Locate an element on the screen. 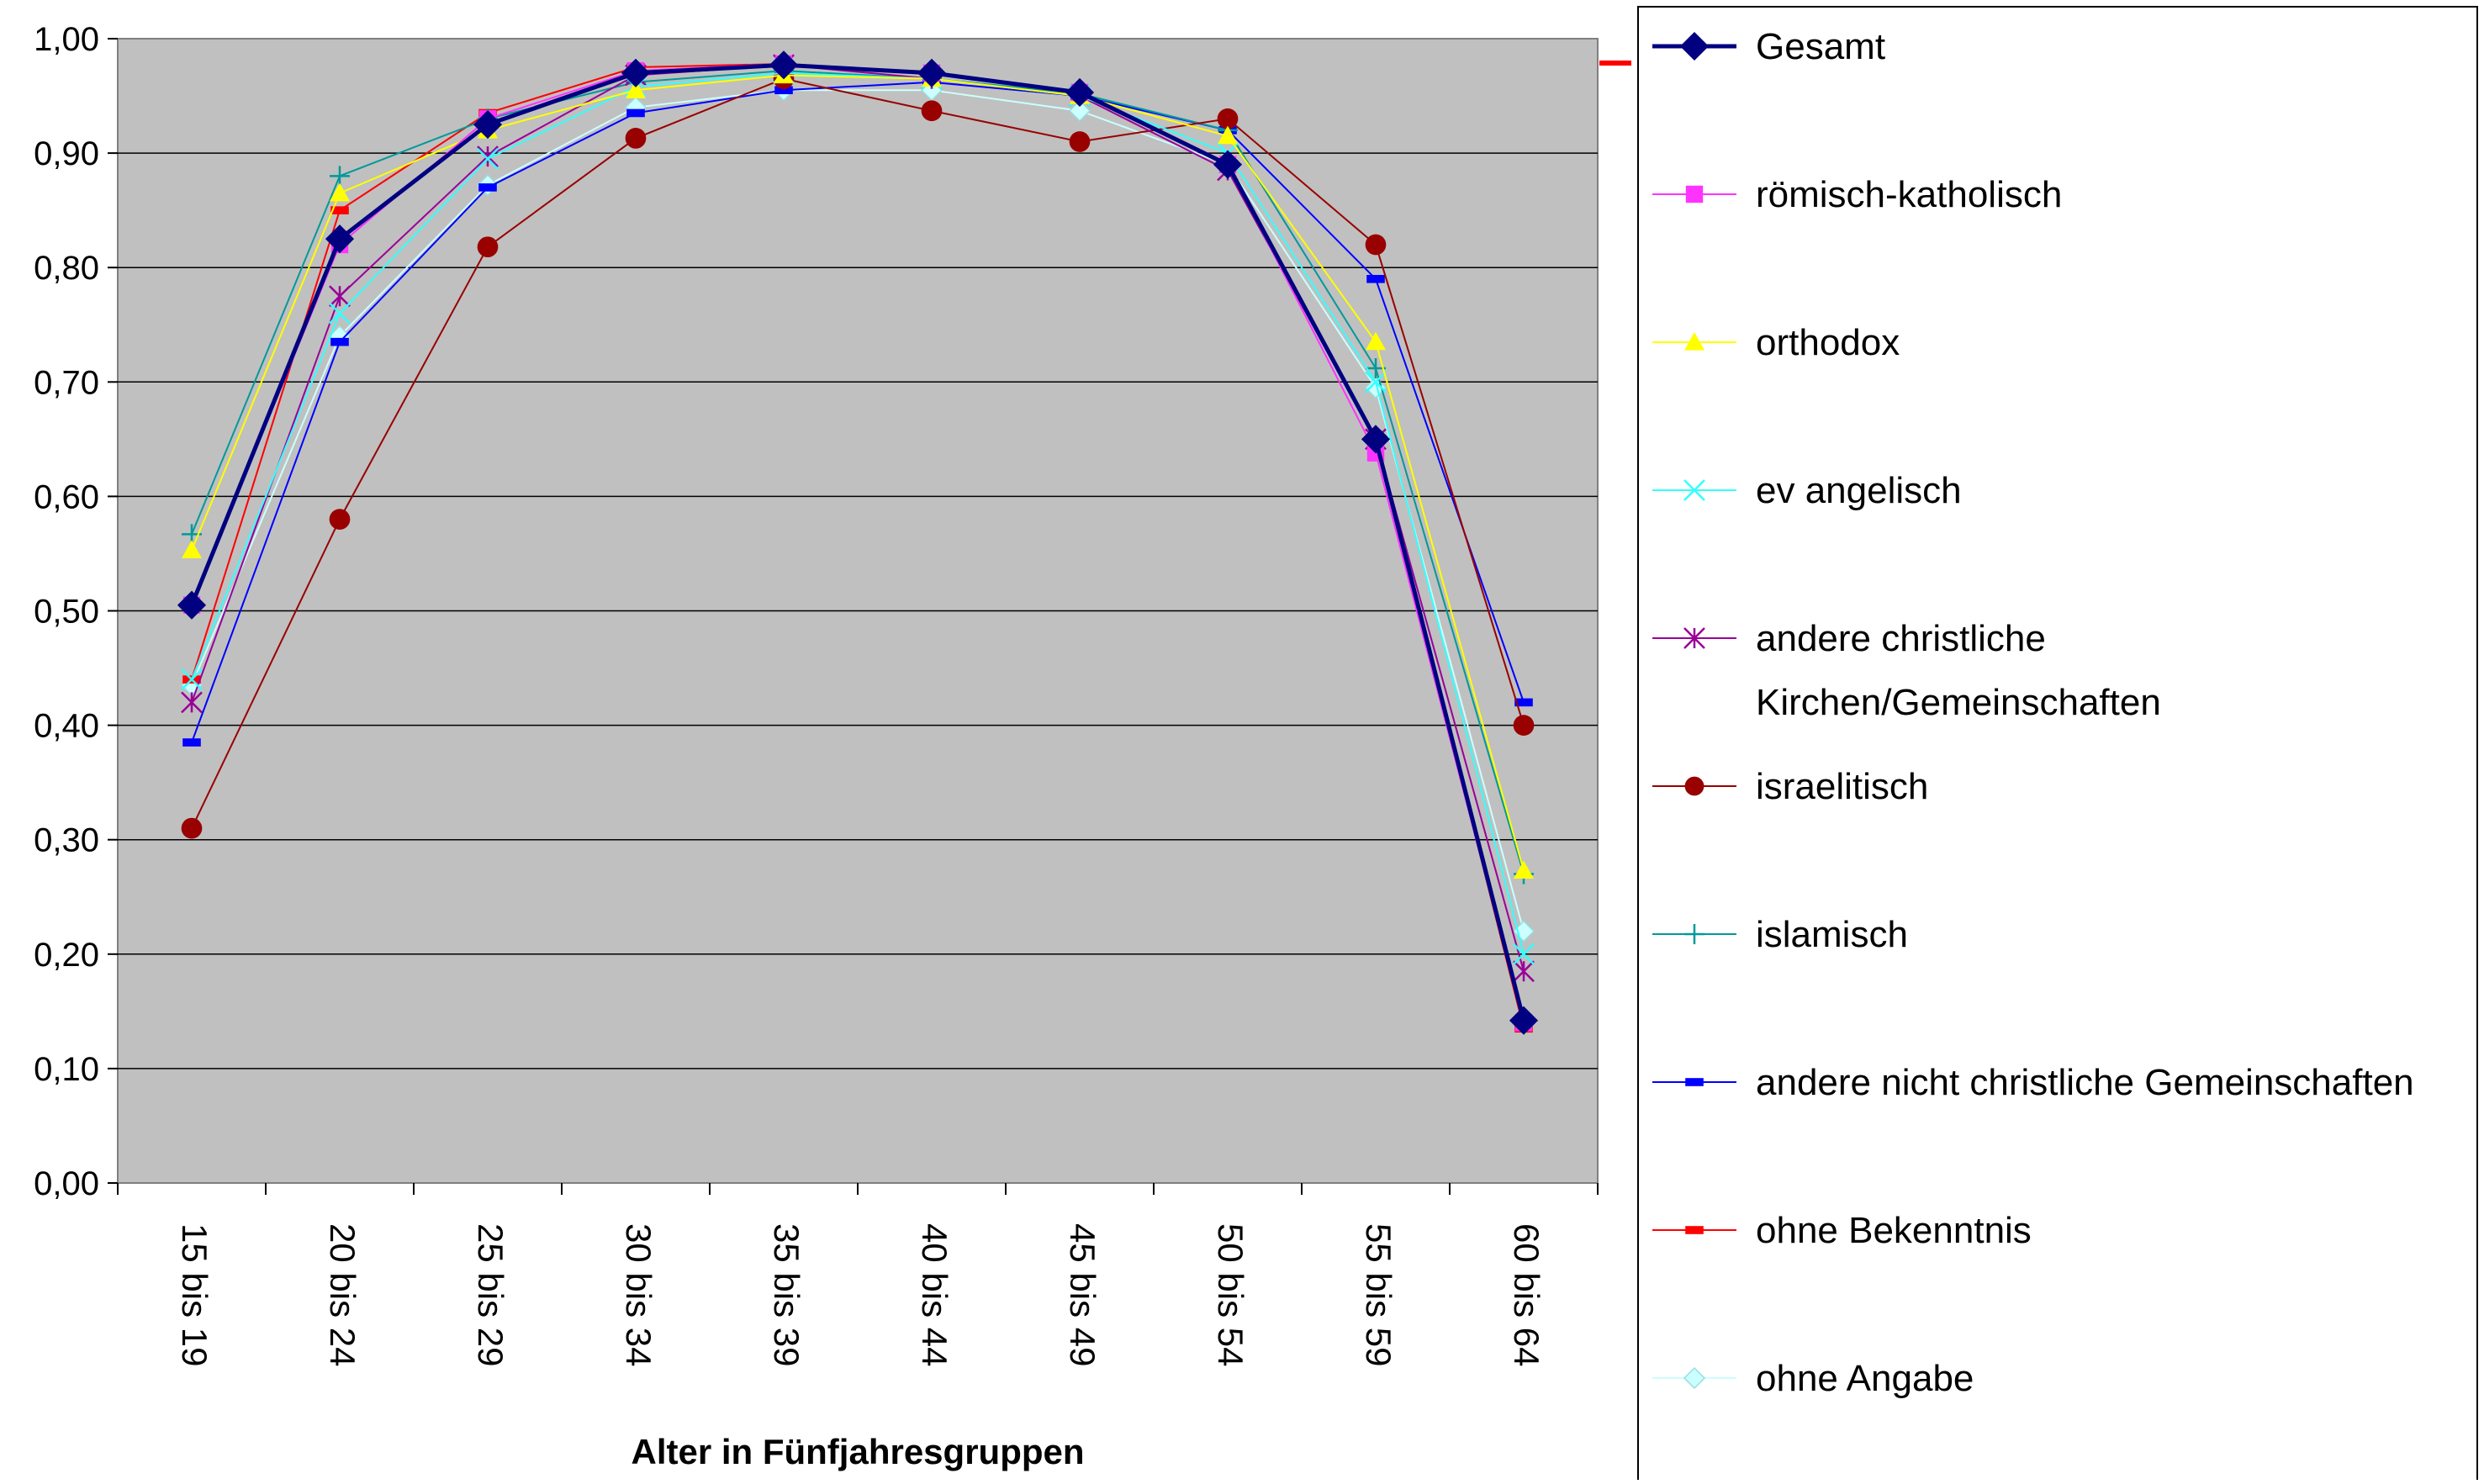  legend-item: römisch-katholisch is located at coordinates (1857, 194).